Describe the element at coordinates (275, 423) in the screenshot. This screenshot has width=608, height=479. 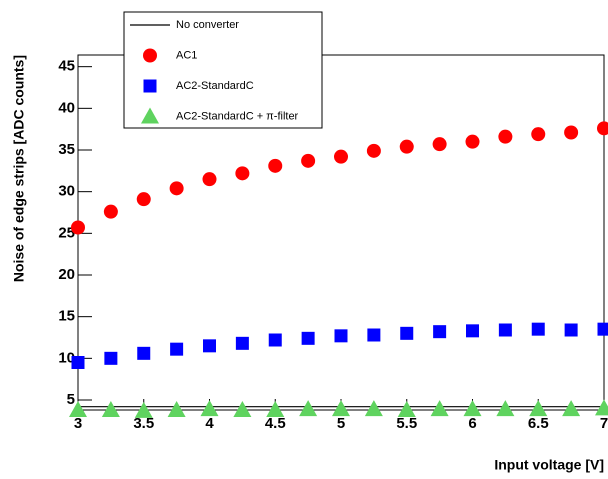
I see `x-tick-label: 4.5` at that location.